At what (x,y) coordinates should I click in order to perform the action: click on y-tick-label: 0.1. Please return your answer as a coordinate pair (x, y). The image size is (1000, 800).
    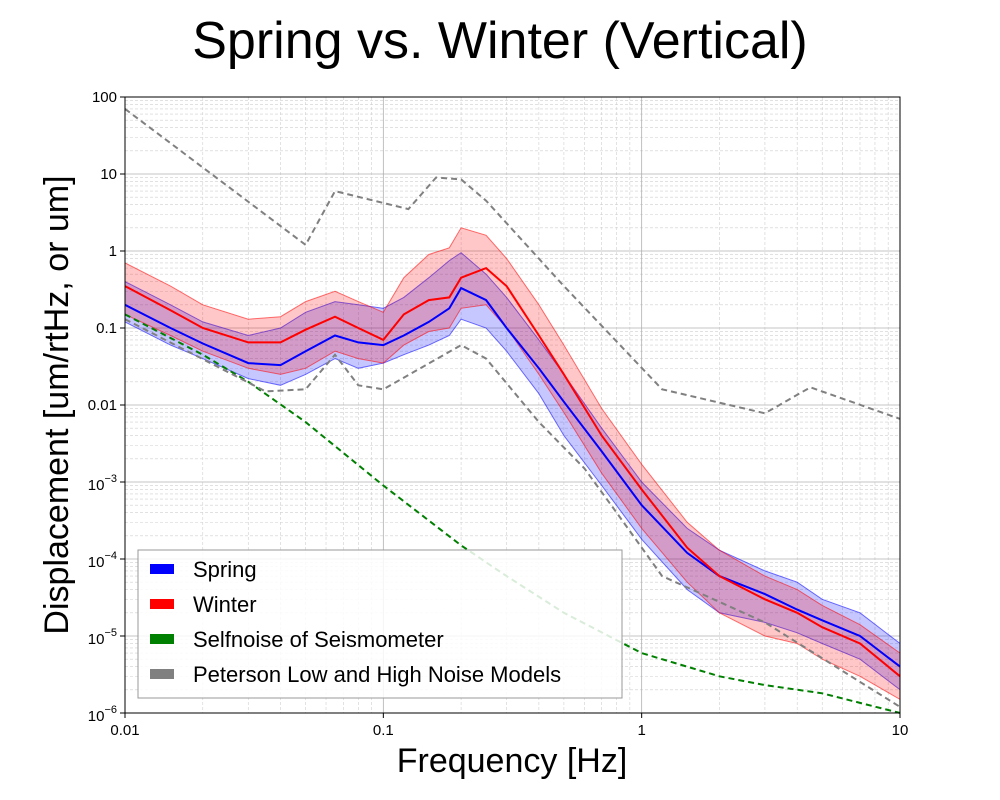
    Looking at the image, I should click on (106, 328).